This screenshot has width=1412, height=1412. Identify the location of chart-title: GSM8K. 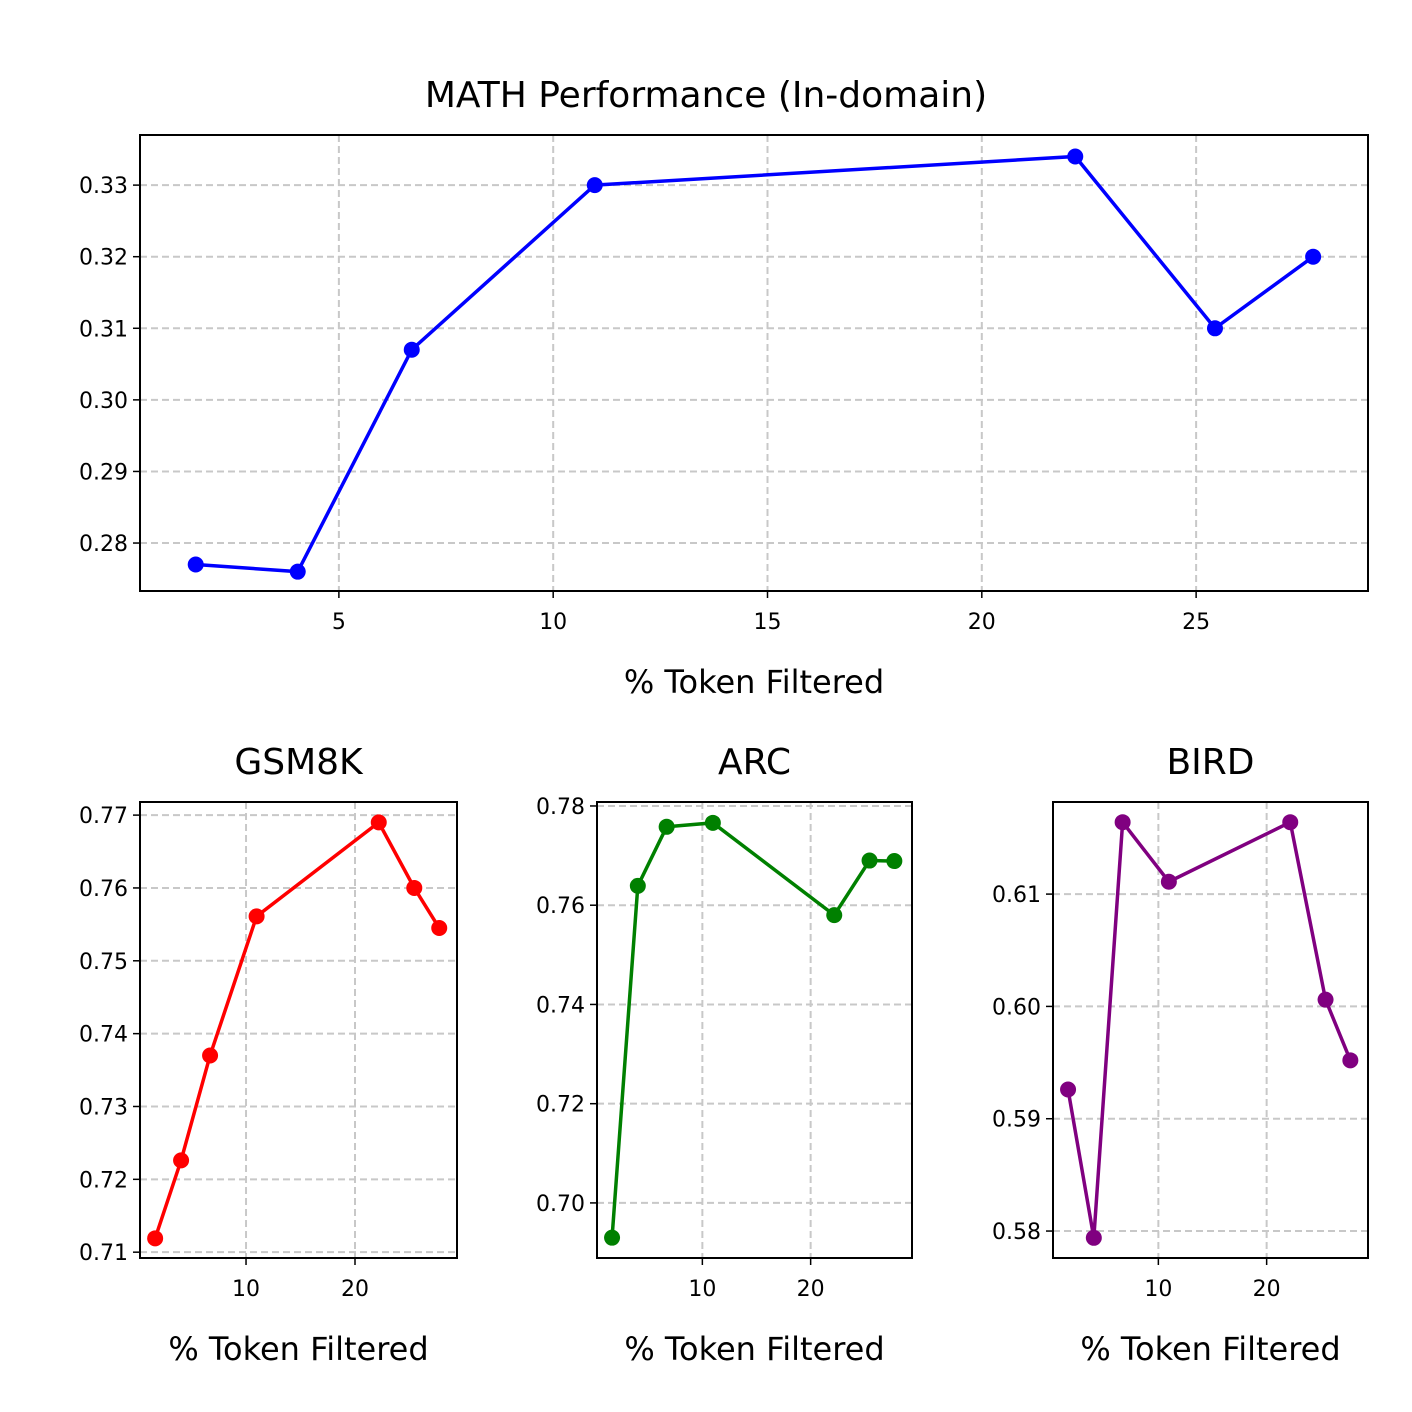
(299, 762).